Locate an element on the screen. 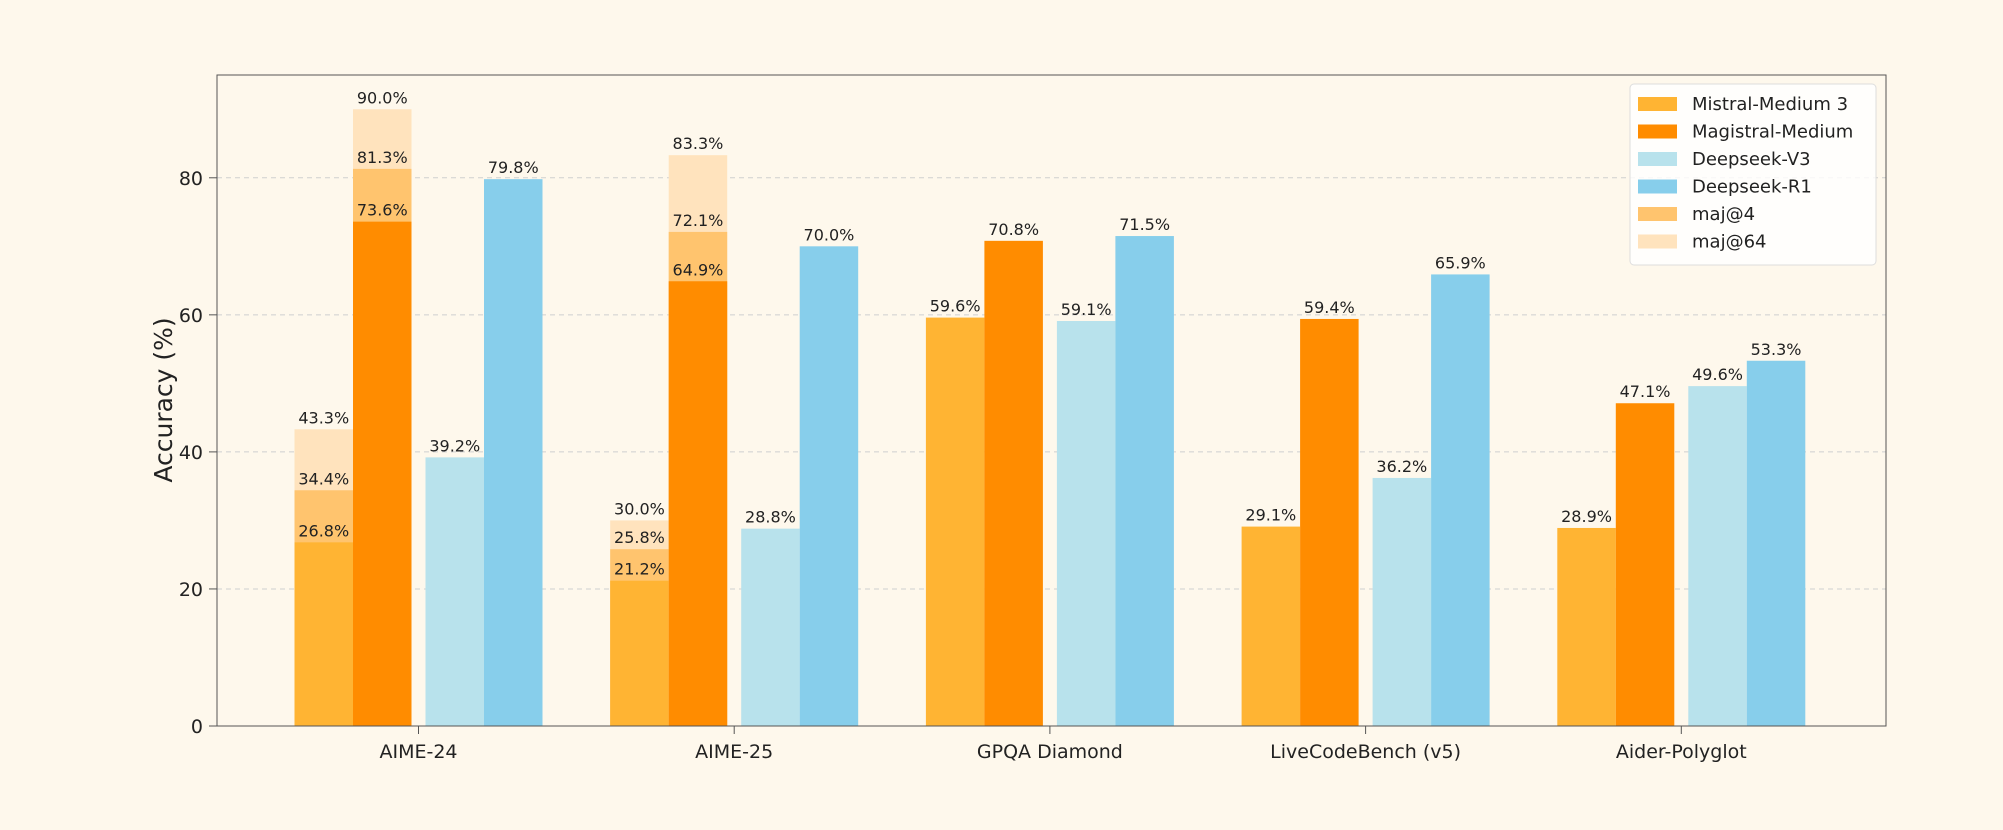 This screenshot has height=830, width=2003. value-label-magistral-medium-livecodebench-v5: 59.4% is located at coordinates (1329, 307).